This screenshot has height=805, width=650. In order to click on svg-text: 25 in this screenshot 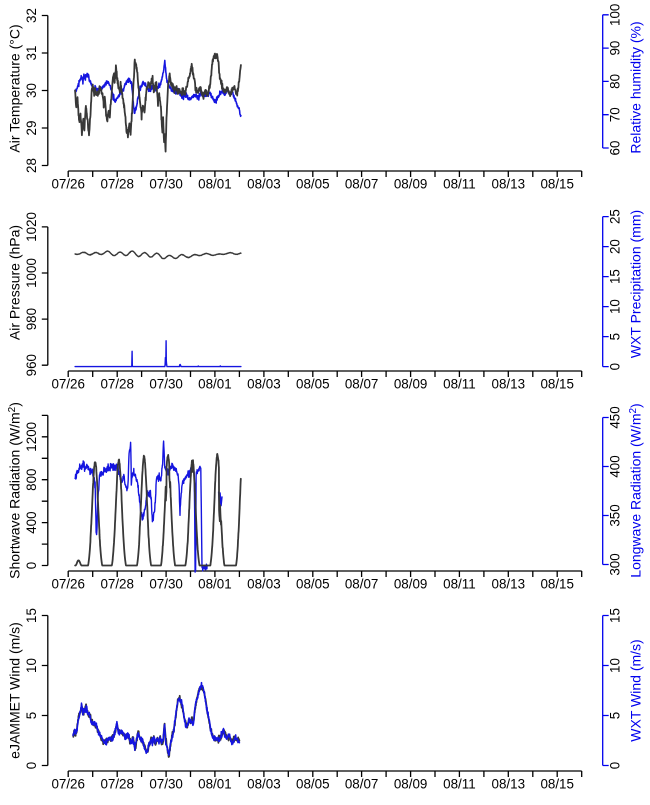, I will do `click(615, 216)`.